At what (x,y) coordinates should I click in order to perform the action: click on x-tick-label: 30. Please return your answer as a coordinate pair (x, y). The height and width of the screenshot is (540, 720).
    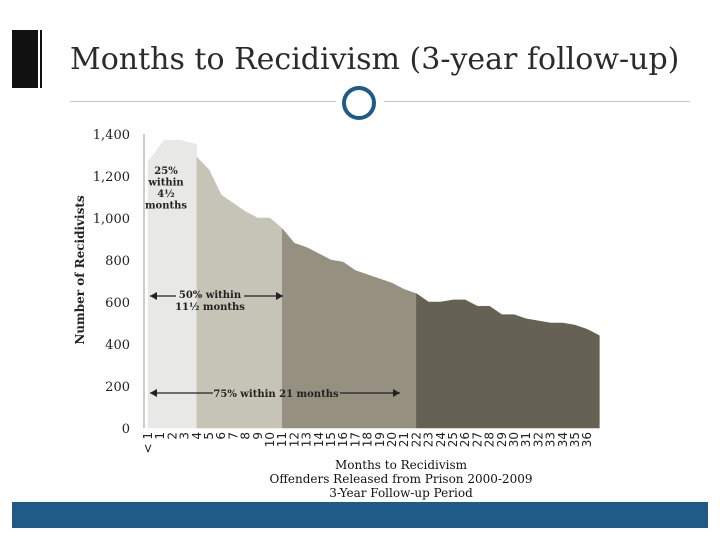
    Looking at the image, I should click on (514, 439).